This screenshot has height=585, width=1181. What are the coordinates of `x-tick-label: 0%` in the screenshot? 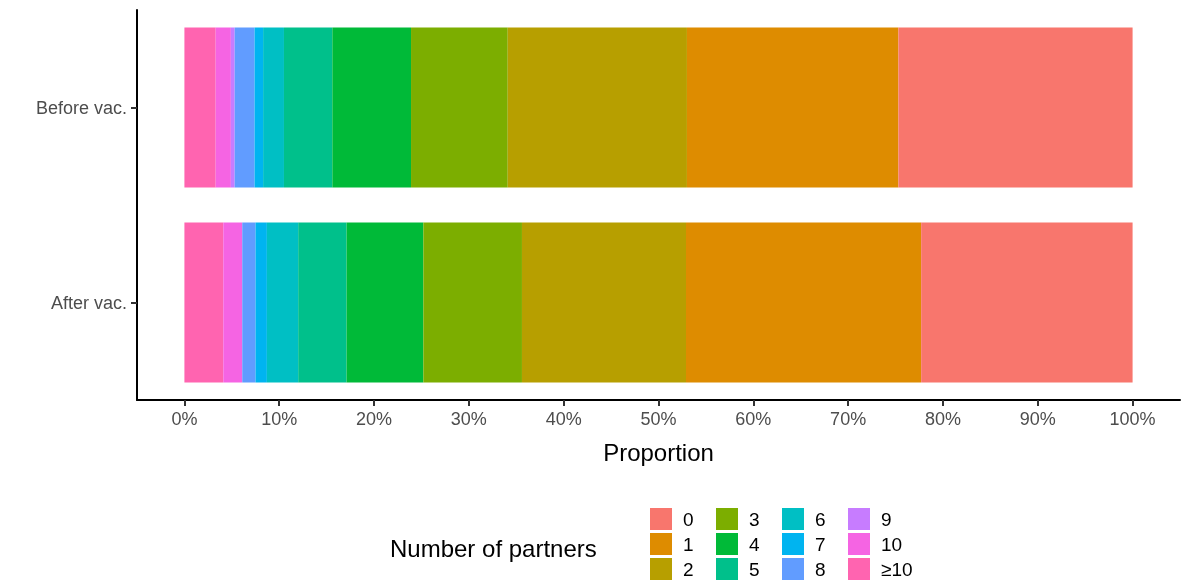 It's located at (184, 419).